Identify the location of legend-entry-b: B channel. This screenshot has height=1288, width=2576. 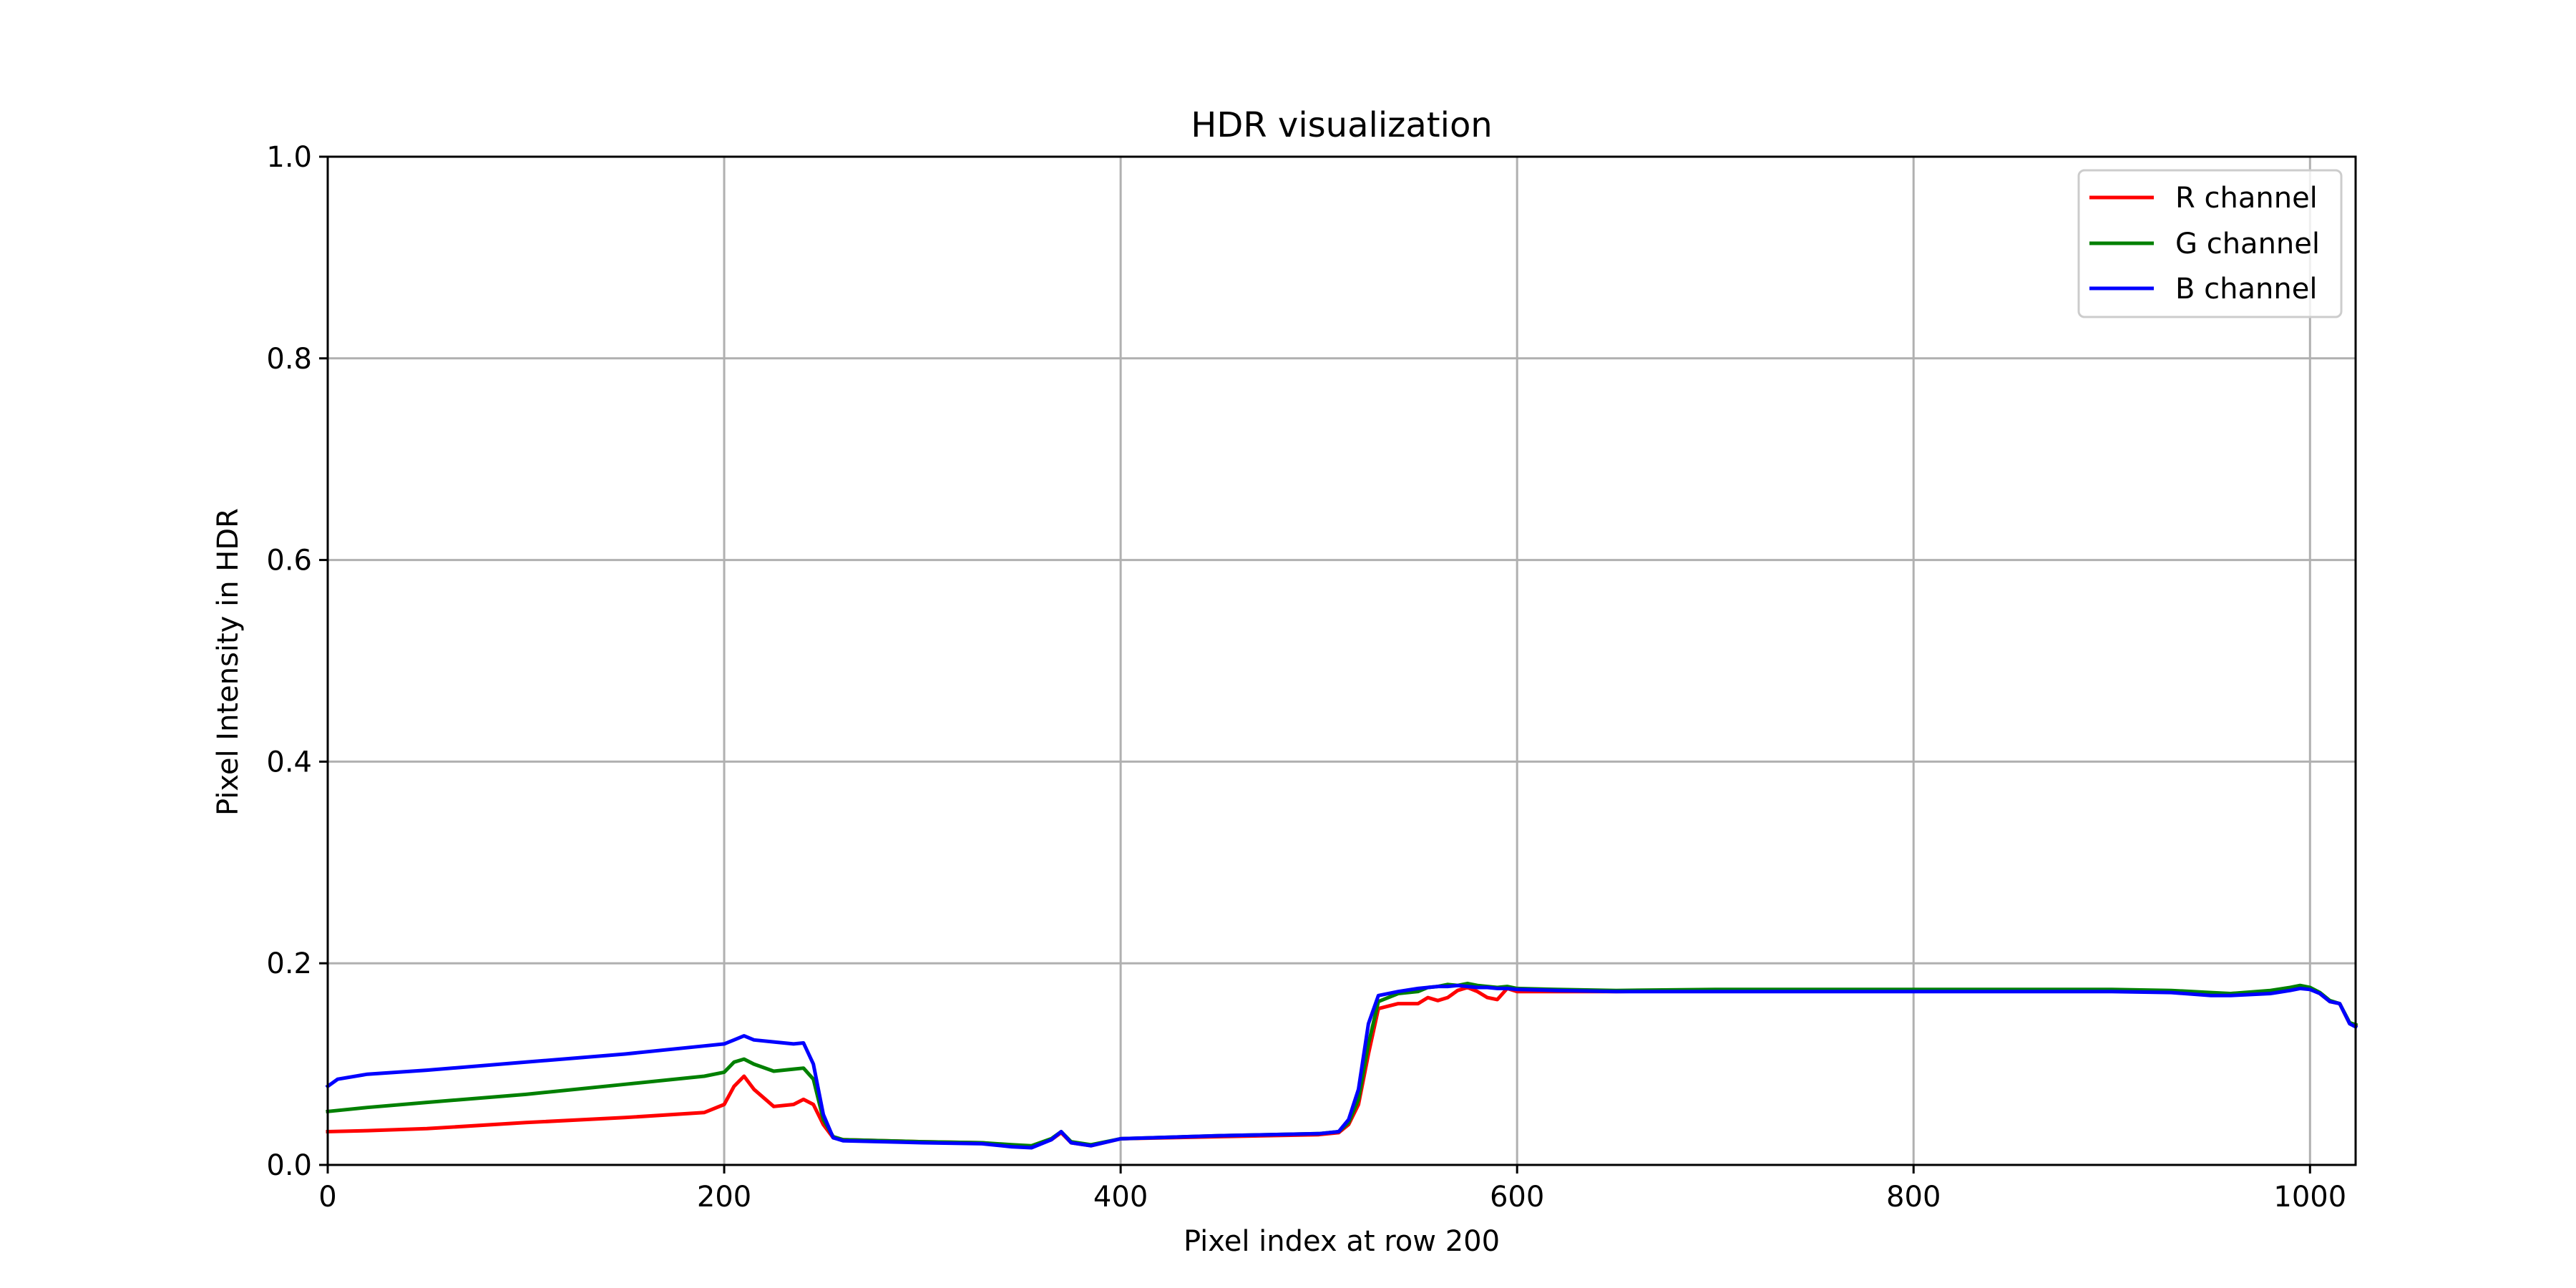
(2203, 289).